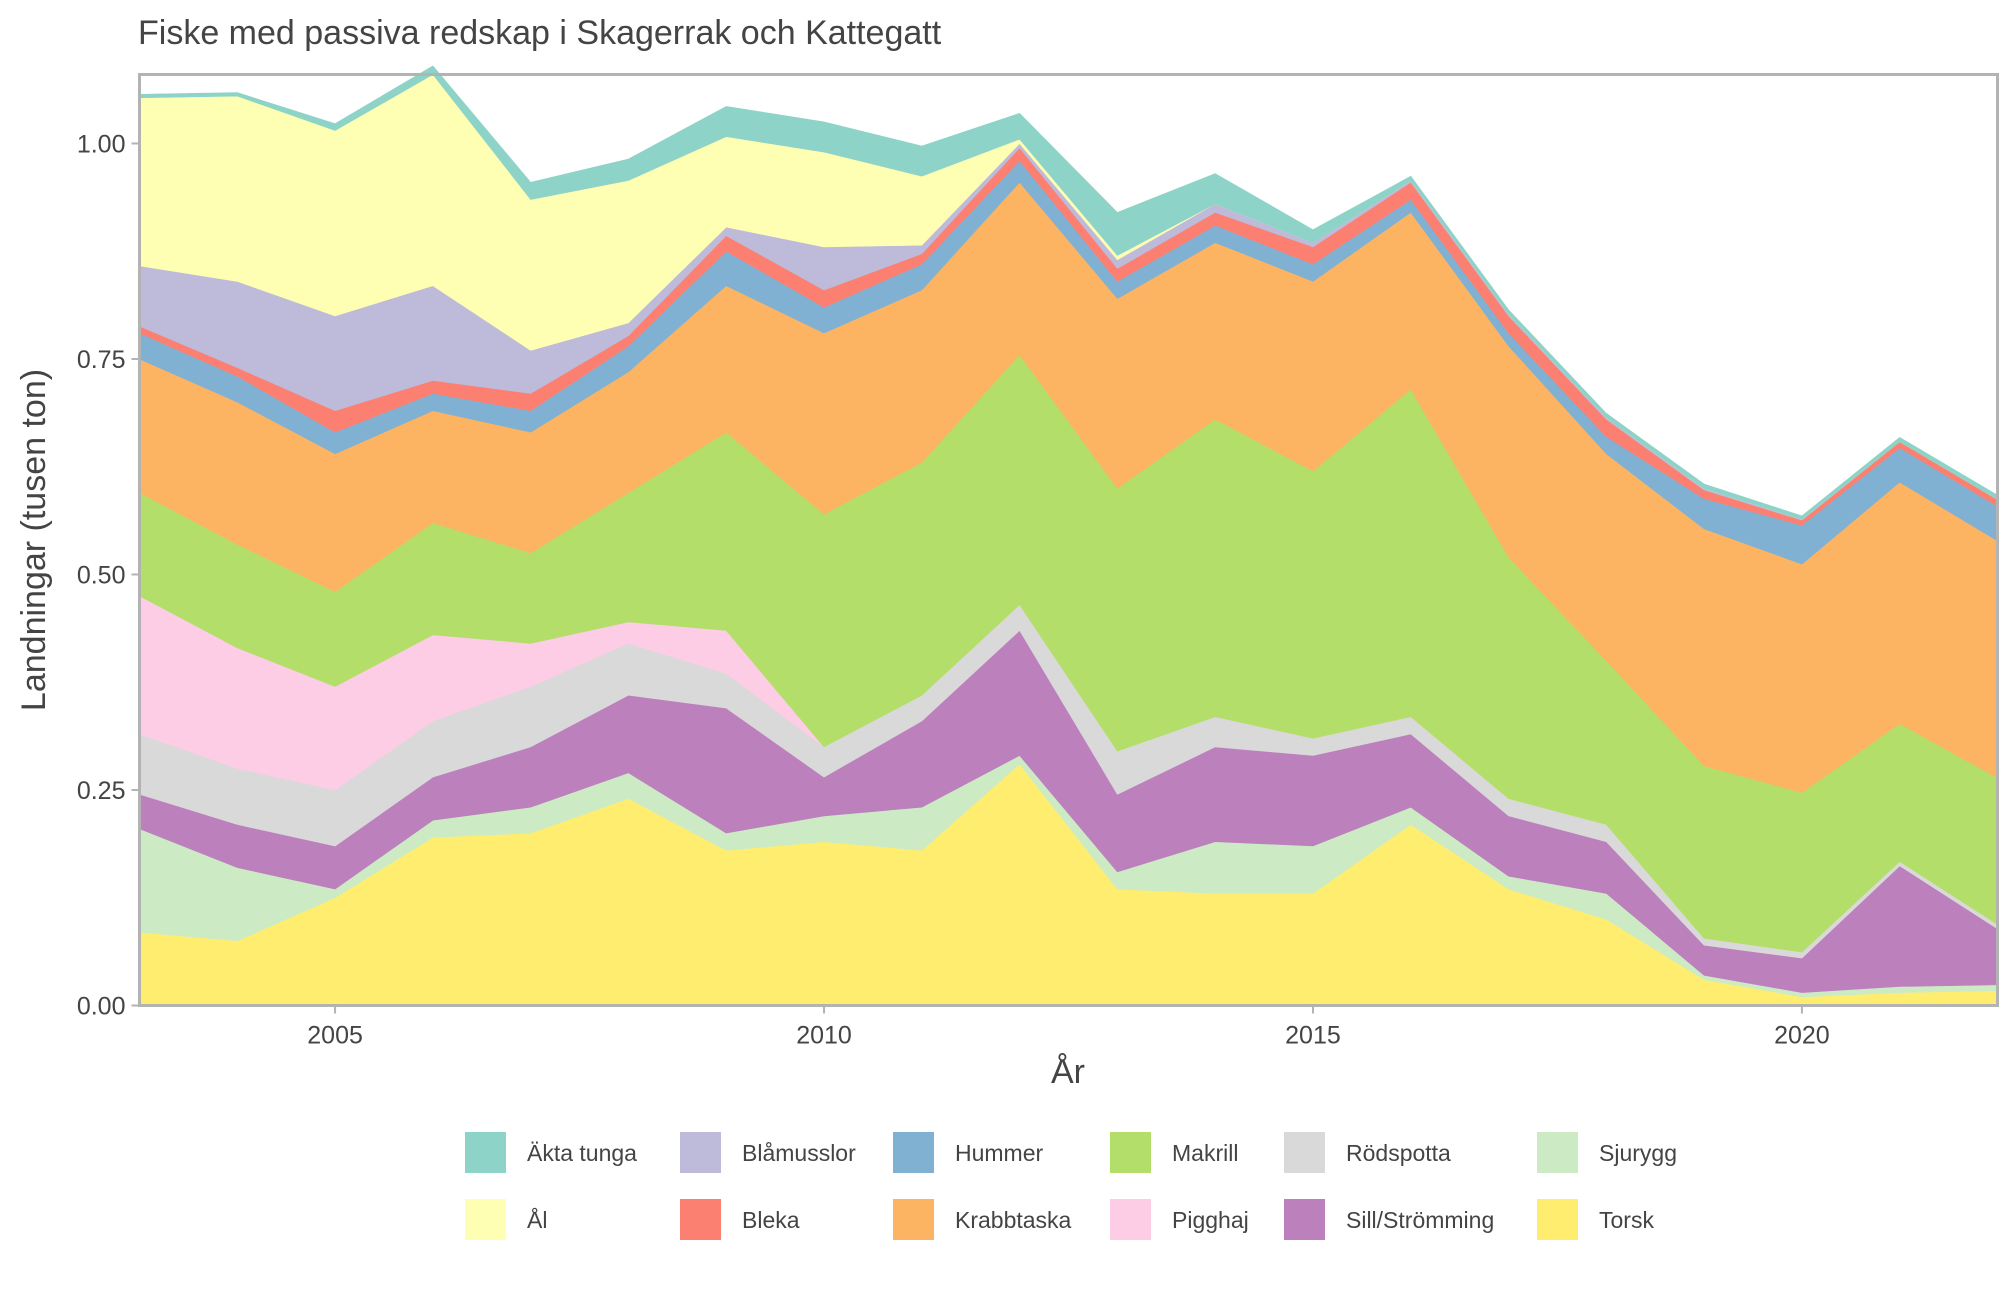  I want to click on legend-item-rodspotta: Rödspotta, so click(1367, 1152).